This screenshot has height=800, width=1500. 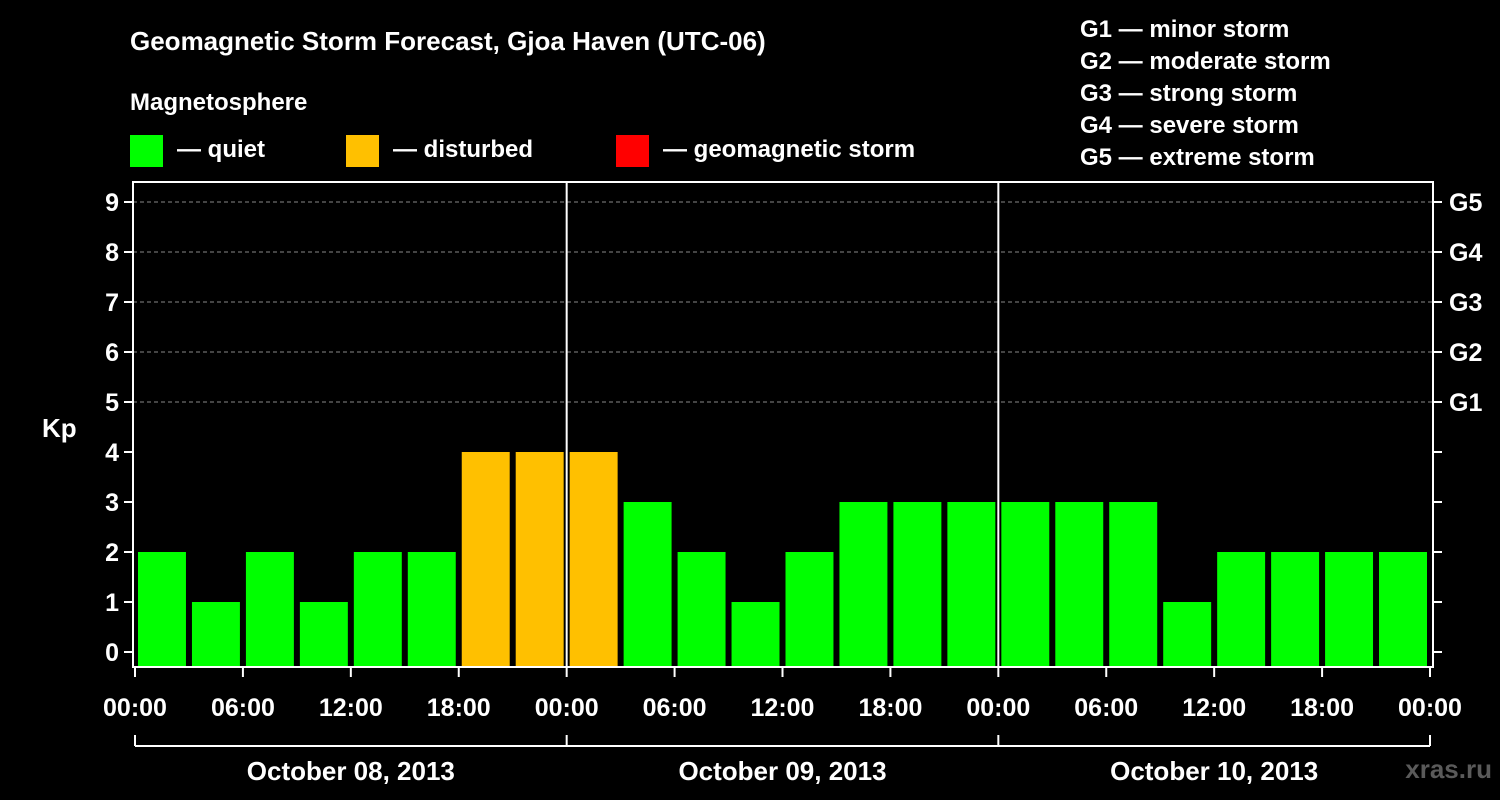 What do you see at coordinates (1106, 708) in the screenshot?
I see `x-tick-label-9: 06:00` at bounding box center [1106, 708].